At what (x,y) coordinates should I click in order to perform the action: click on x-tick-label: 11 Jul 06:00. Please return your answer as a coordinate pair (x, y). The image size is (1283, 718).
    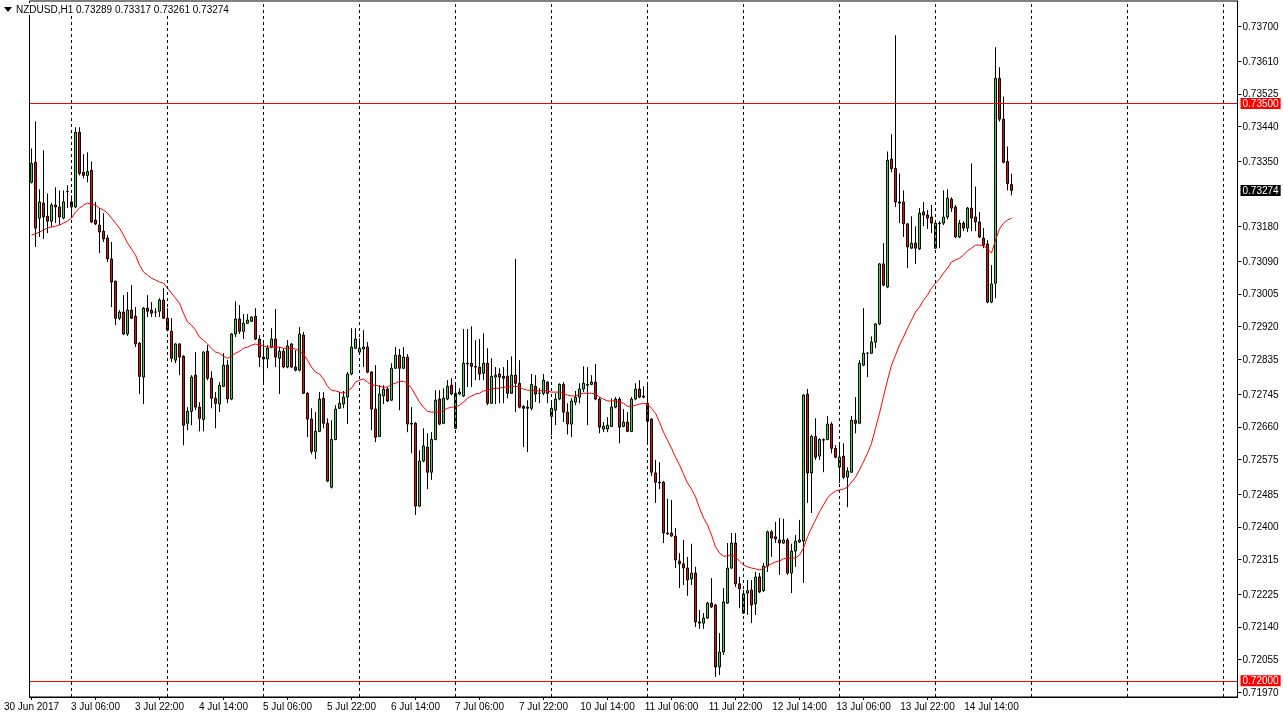
    Looking at the image, I should click on (671, 706).